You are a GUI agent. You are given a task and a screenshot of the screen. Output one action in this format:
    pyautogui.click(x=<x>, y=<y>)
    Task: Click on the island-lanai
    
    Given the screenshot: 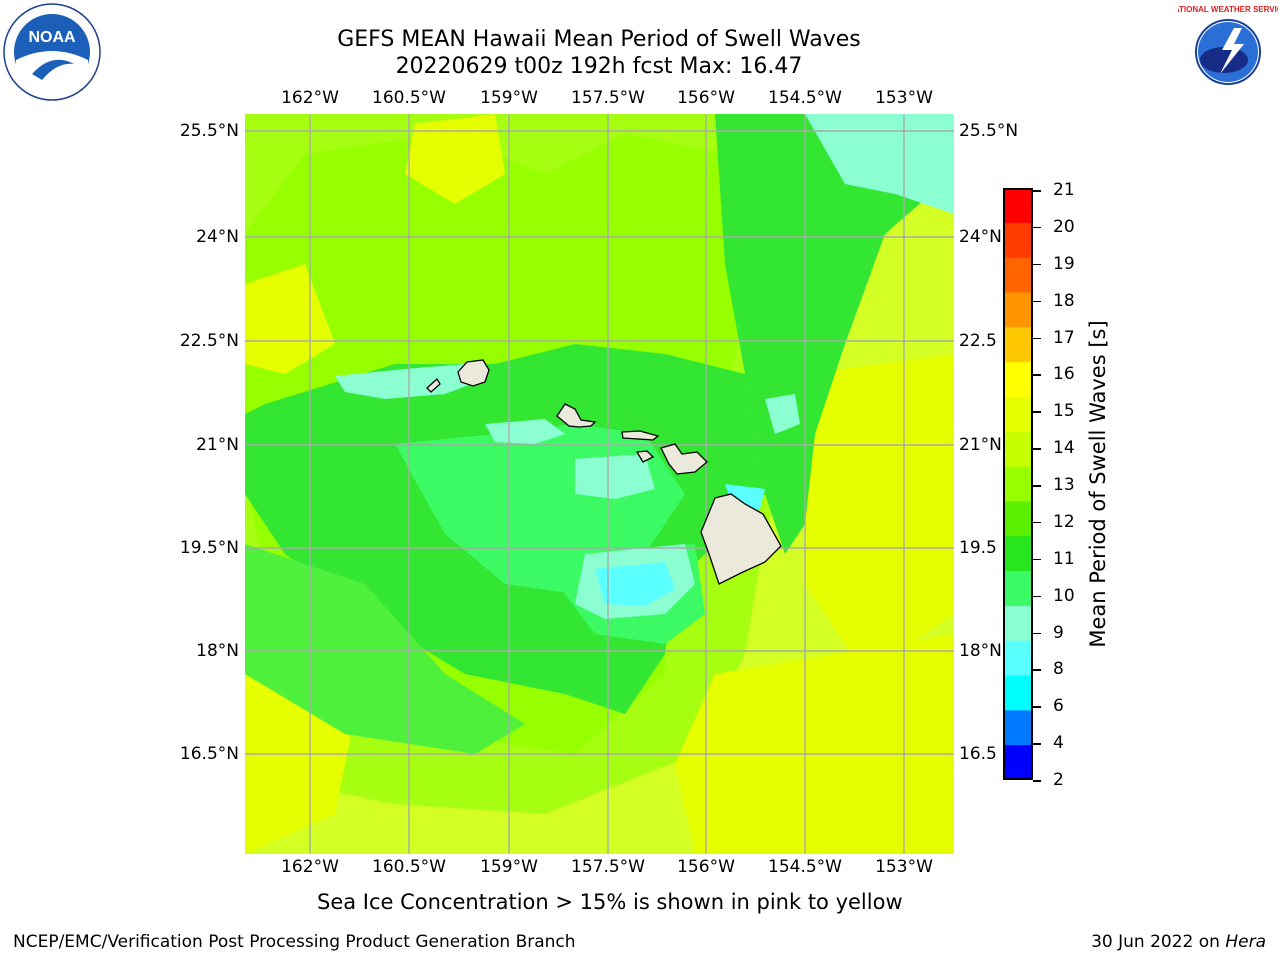 What is the action you would take?
    pyautogui.click(x=645, y=456)
    